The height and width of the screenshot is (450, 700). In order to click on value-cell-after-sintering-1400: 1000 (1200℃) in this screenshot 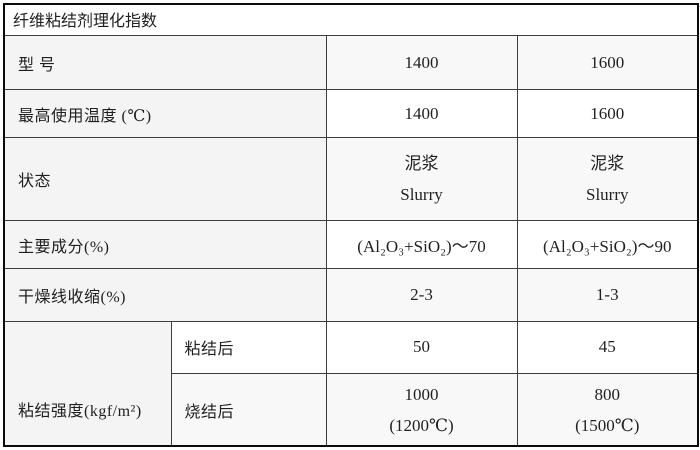, I will do `click(421, 410)`.